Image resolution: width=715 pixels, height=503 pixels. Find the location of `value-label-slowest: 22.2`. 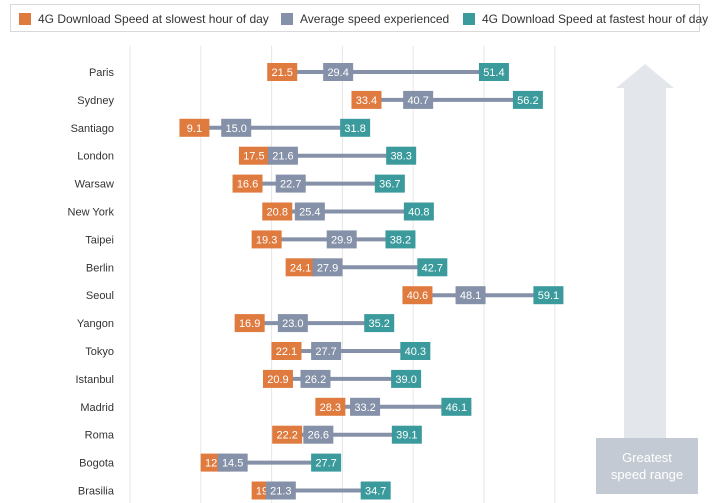

value-label-slowest: 22.2 is located at coordinates (286, 436).